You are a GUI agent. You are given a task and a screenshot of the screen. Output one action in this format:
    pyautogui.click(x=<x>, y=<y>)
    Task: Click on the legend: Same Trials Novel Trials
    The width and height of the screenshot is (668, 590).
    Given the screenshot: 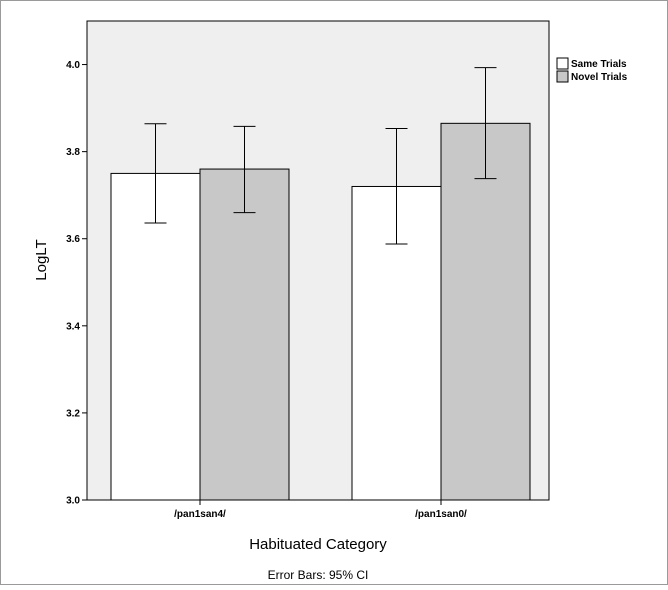 What is the action you would take?
    pyautogui.click(x=592, y=70)
    